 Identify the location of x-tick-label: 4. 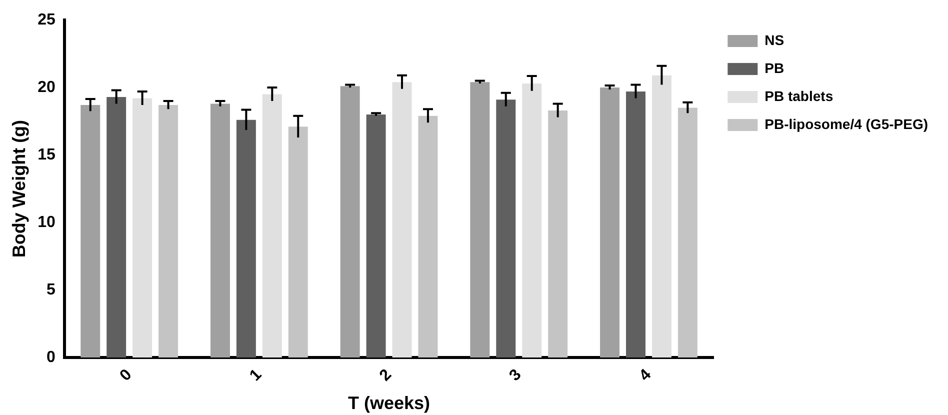
(645, 375).